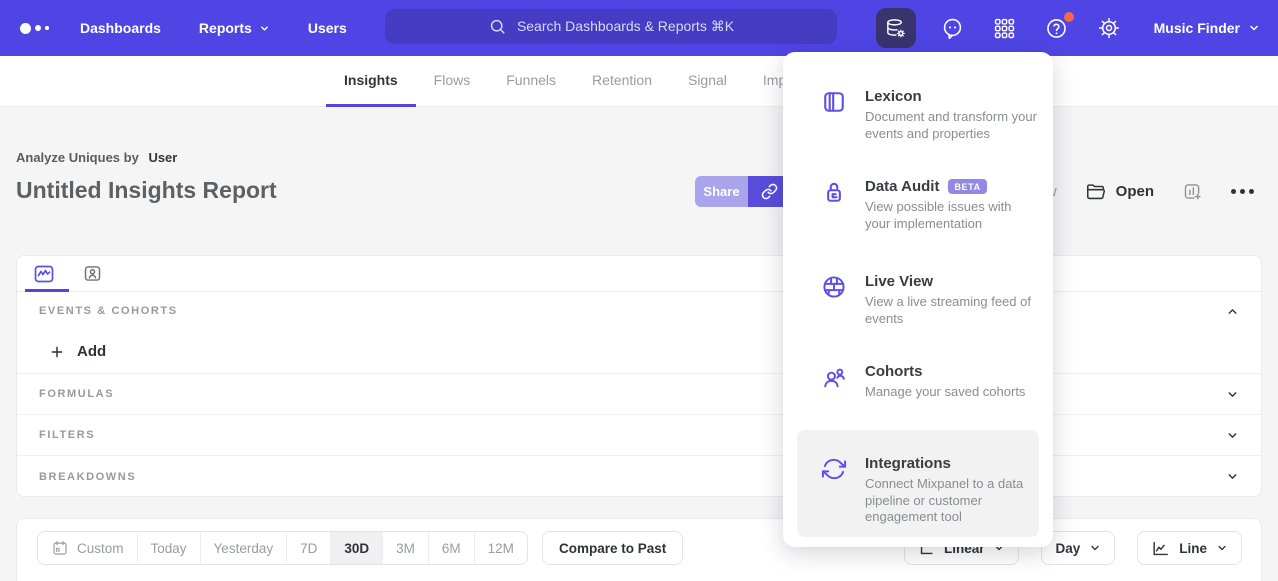 This screenshot has width=1278, height=581. Describe the element at coordinates (639, 435) in the screenshot. I see `filters-section-header: FILTERS` at that location.